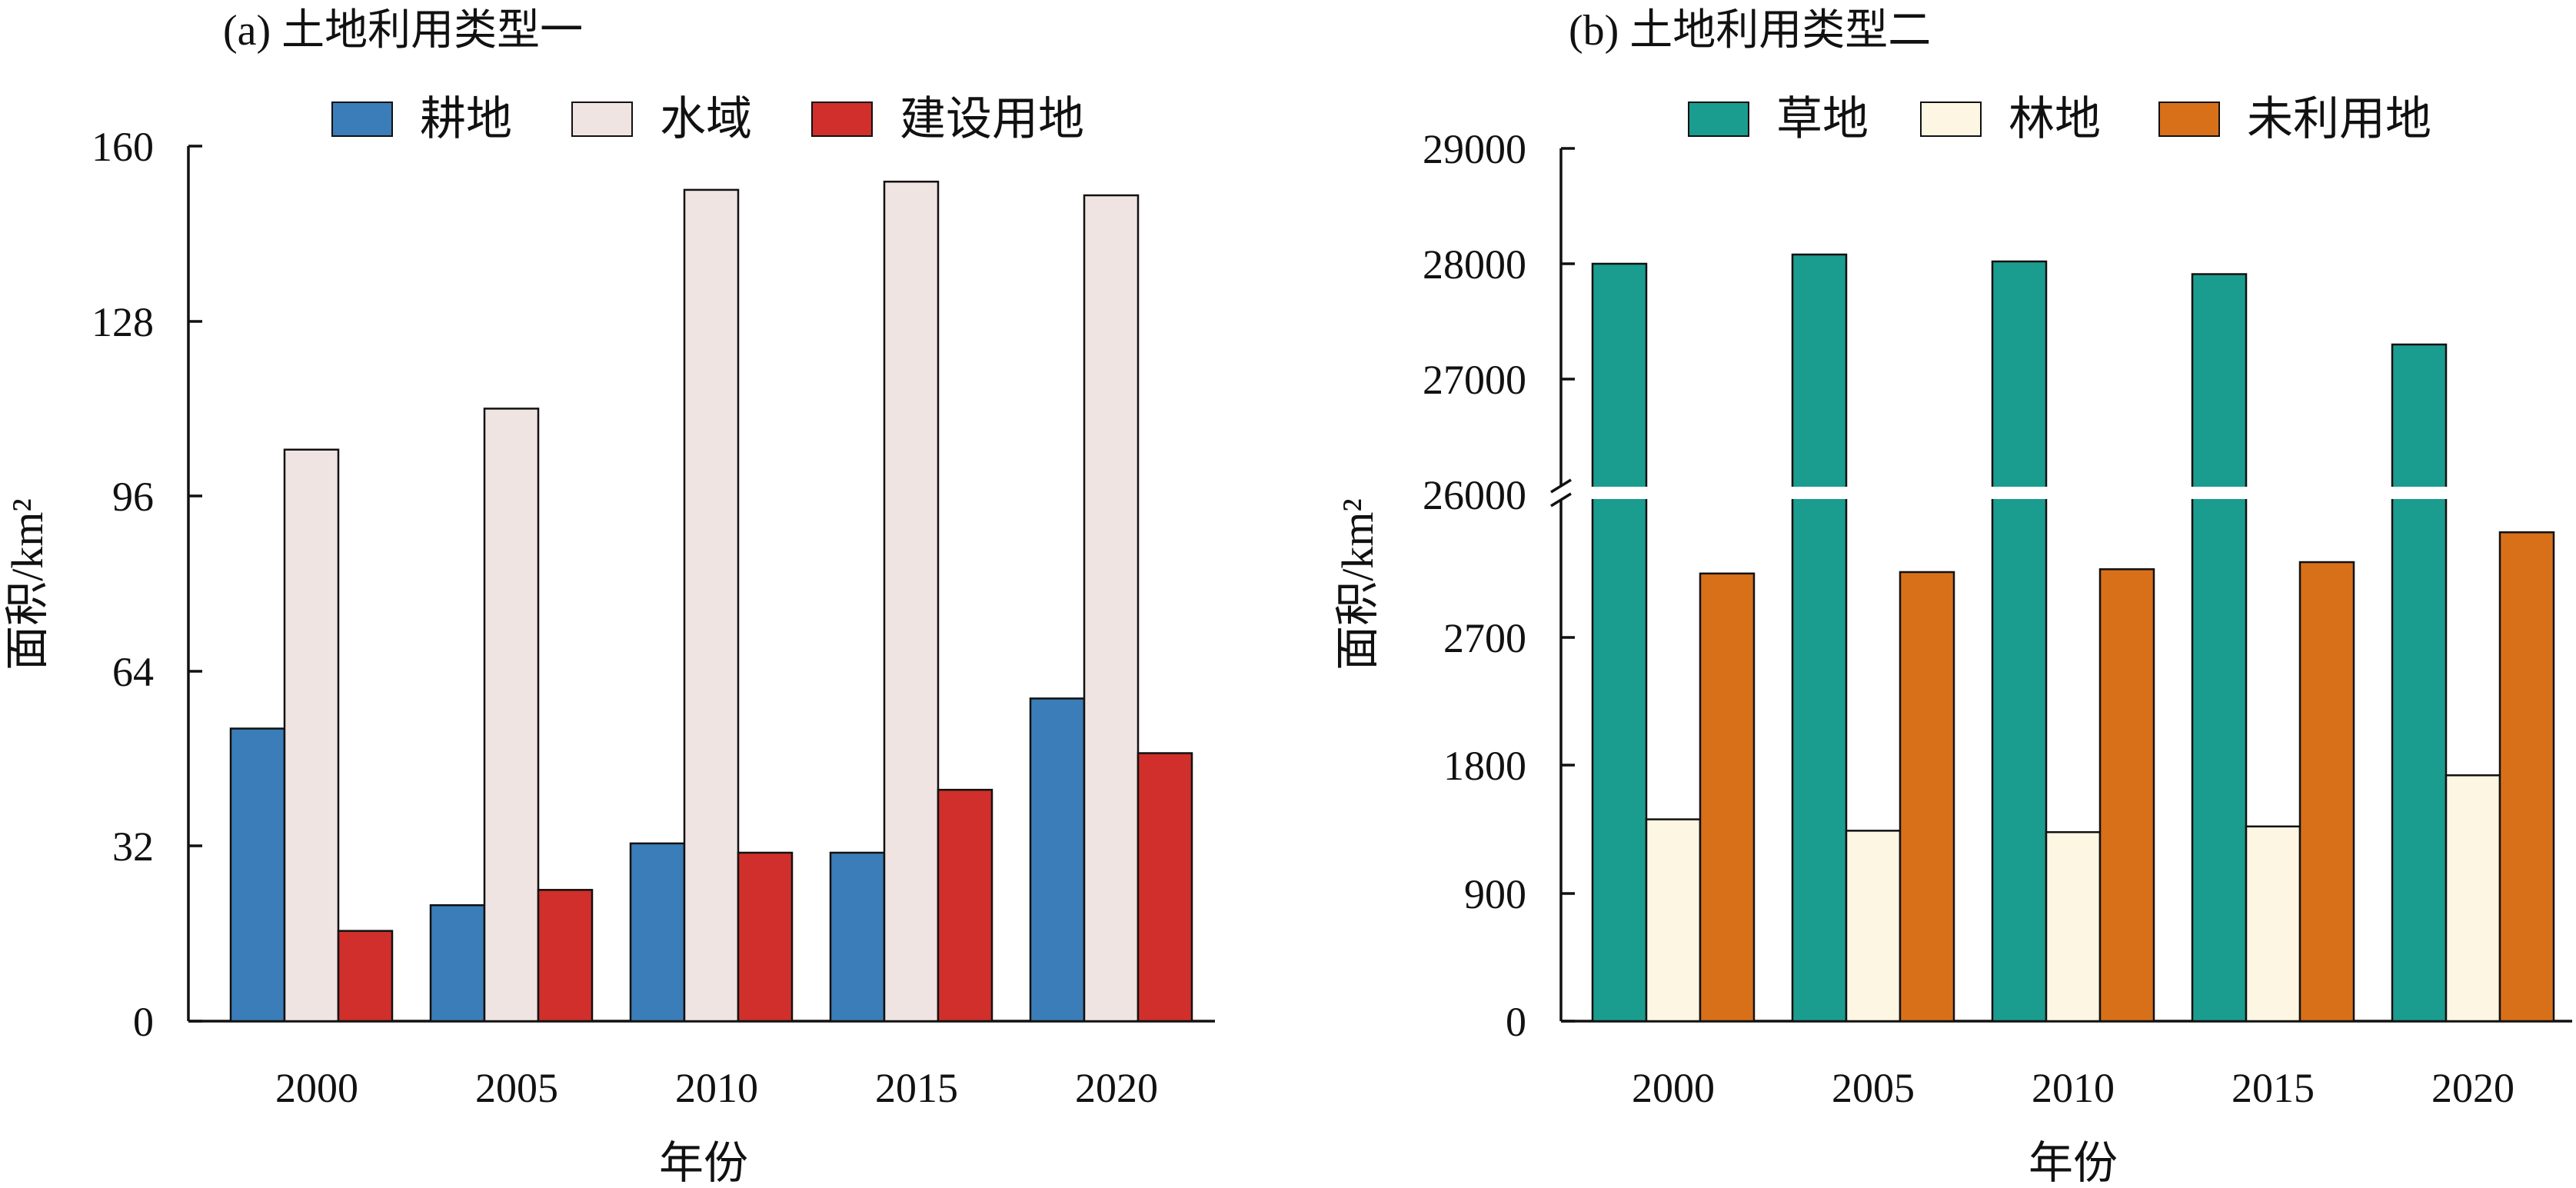 This screenshot has width=2576, height=1188. Describe the element at coordinates (657, 932) in the screenshot. I see `bar-耕地-2010` at that location.